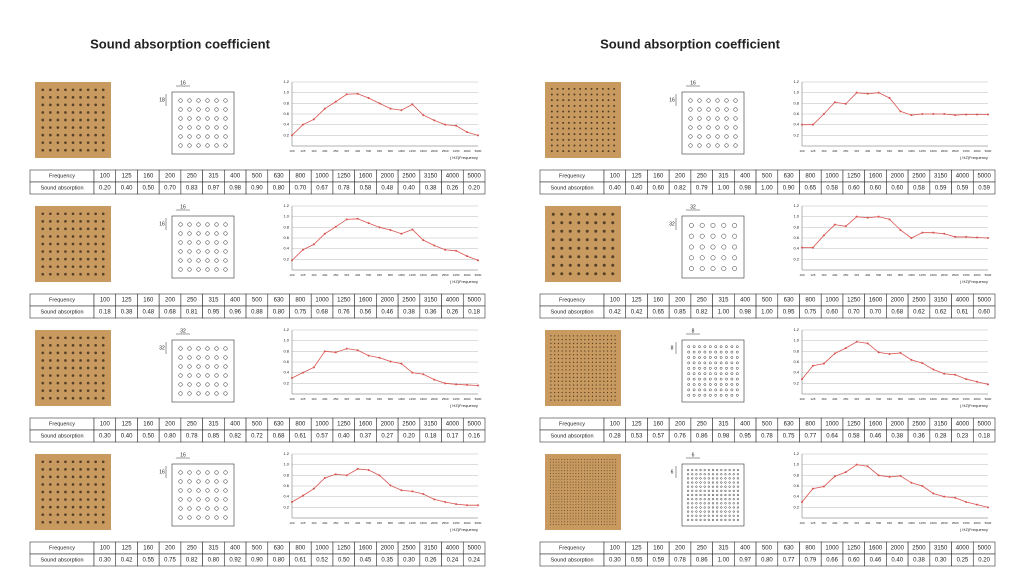  Describe the element at coordinates (977, 399) in the screenshot. I see `x-tick-label: 4000` at that location.